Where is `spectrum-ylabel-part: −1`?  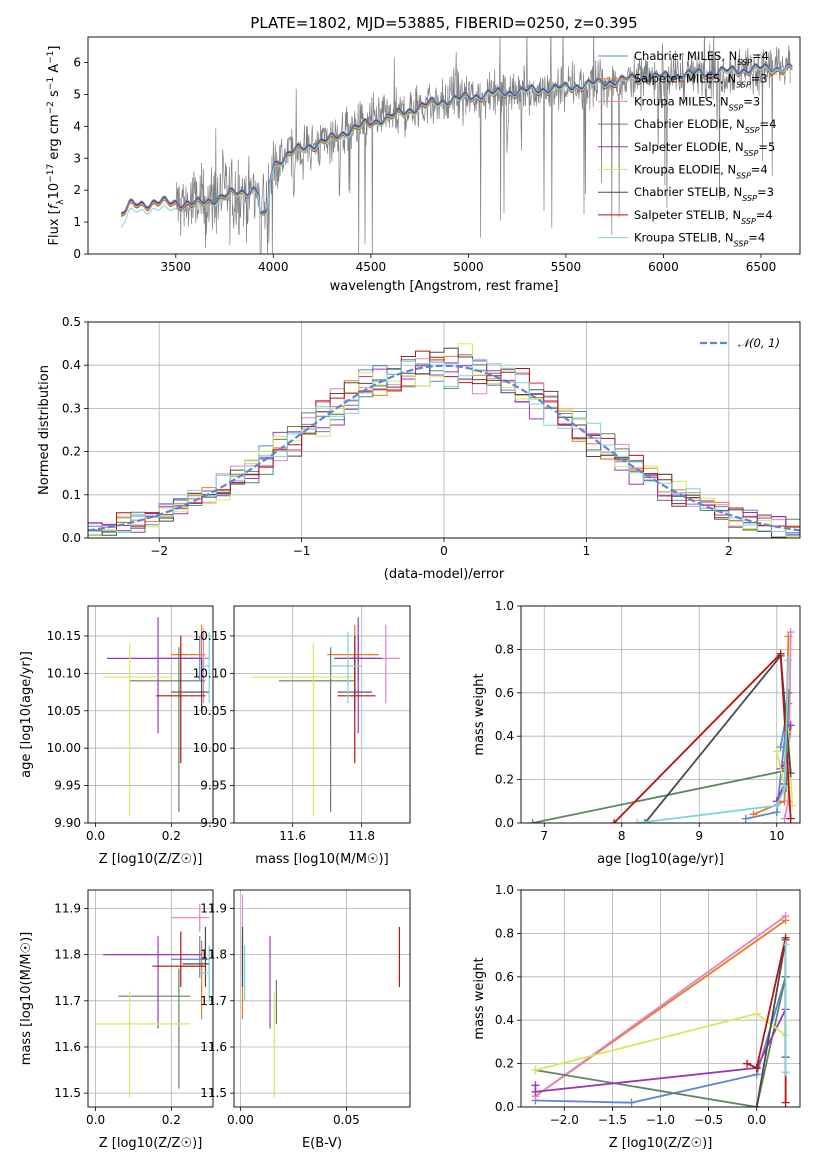 spectrum-ylabel-part: −1 is located at coordinates (51, 57).